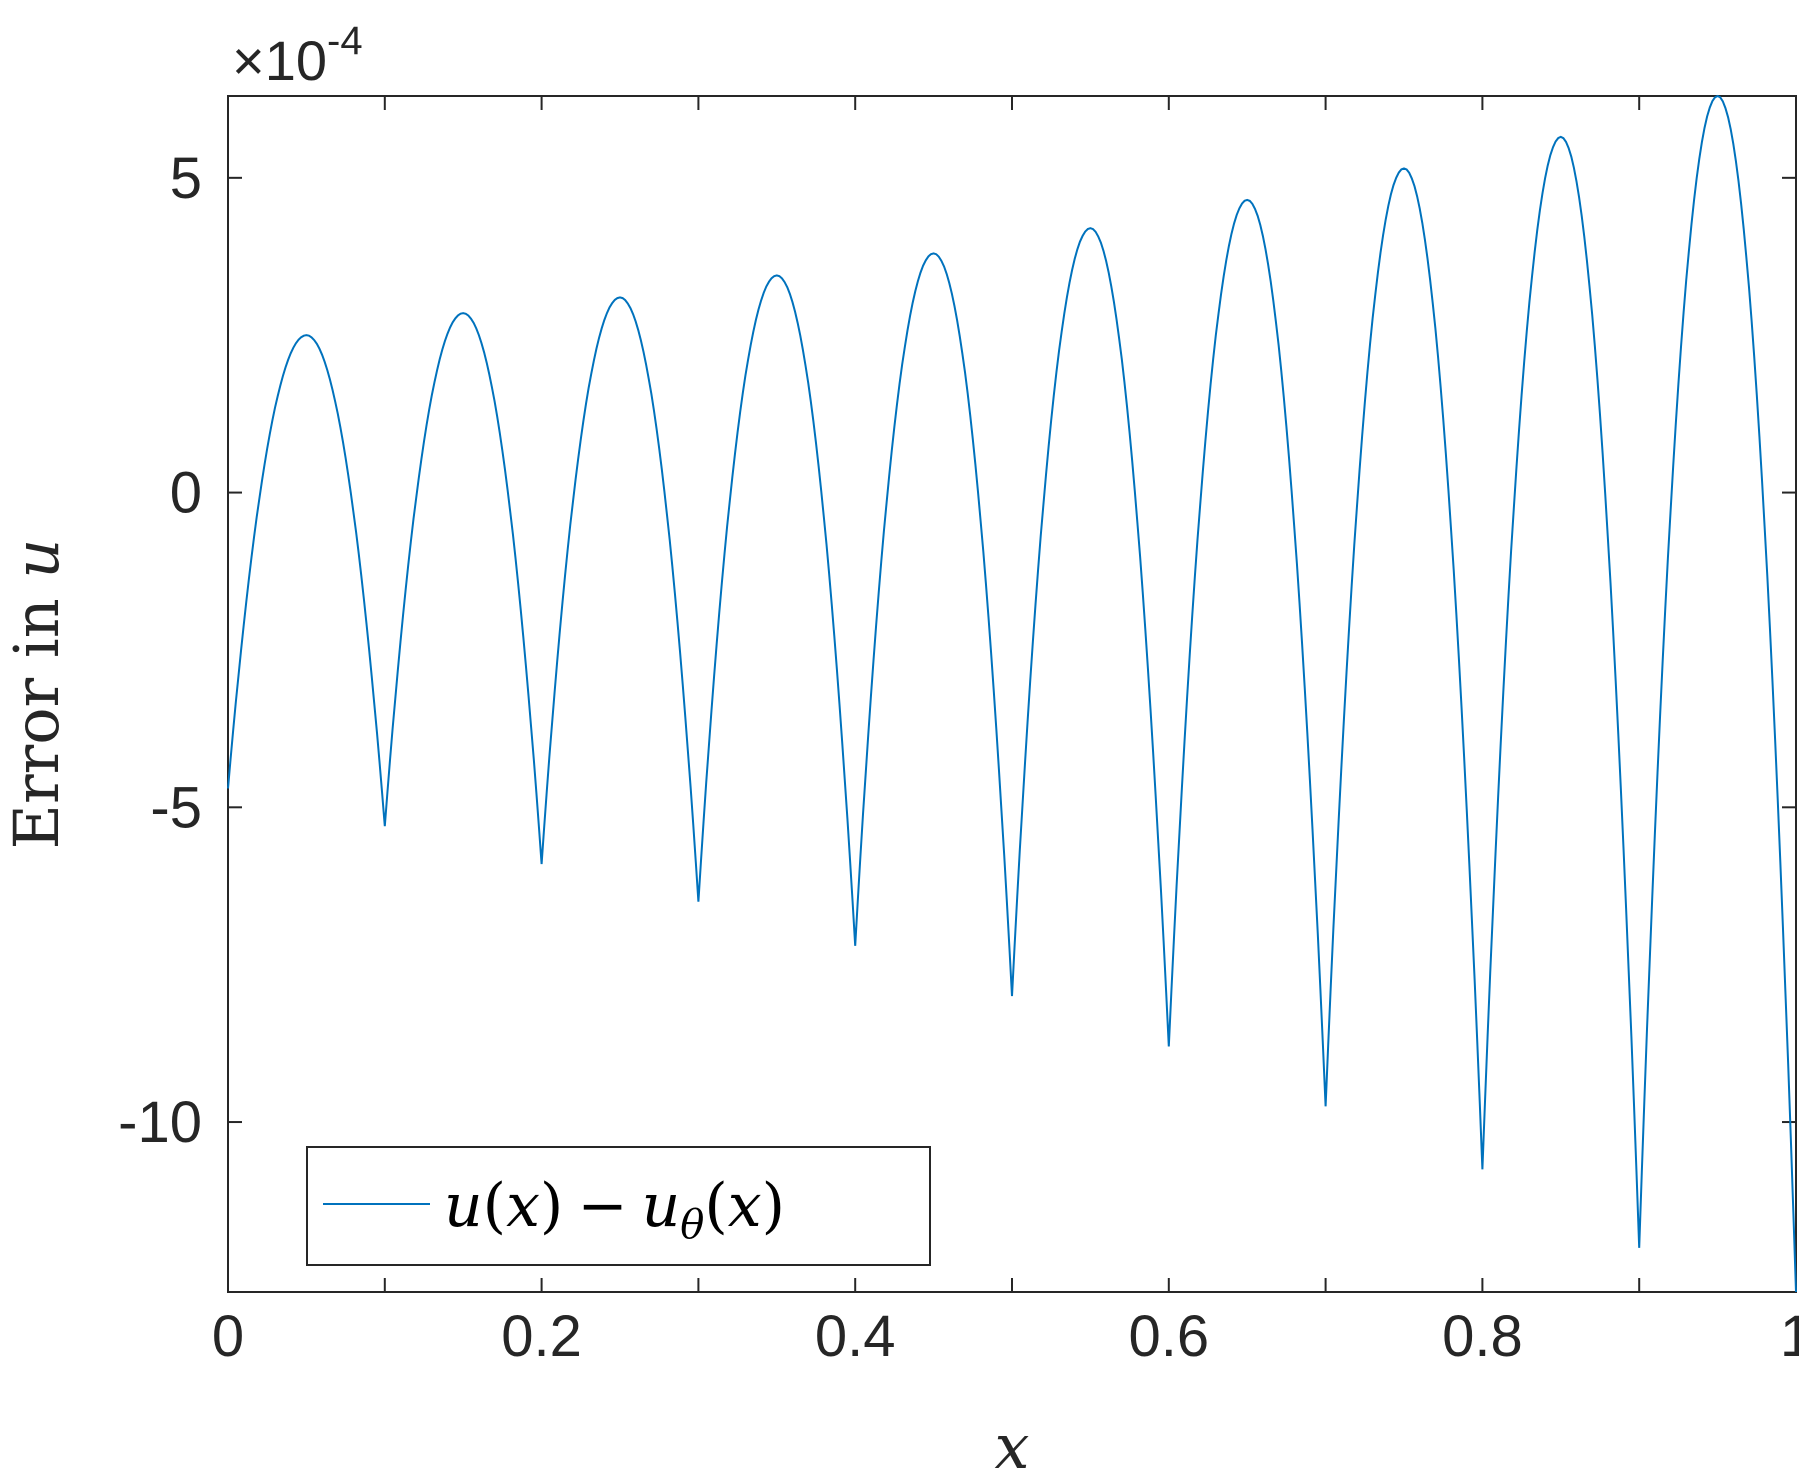 This screenshot has height=1474, width=1799. I want to click on x-tick-label: 0.4, so click(855, 1336).